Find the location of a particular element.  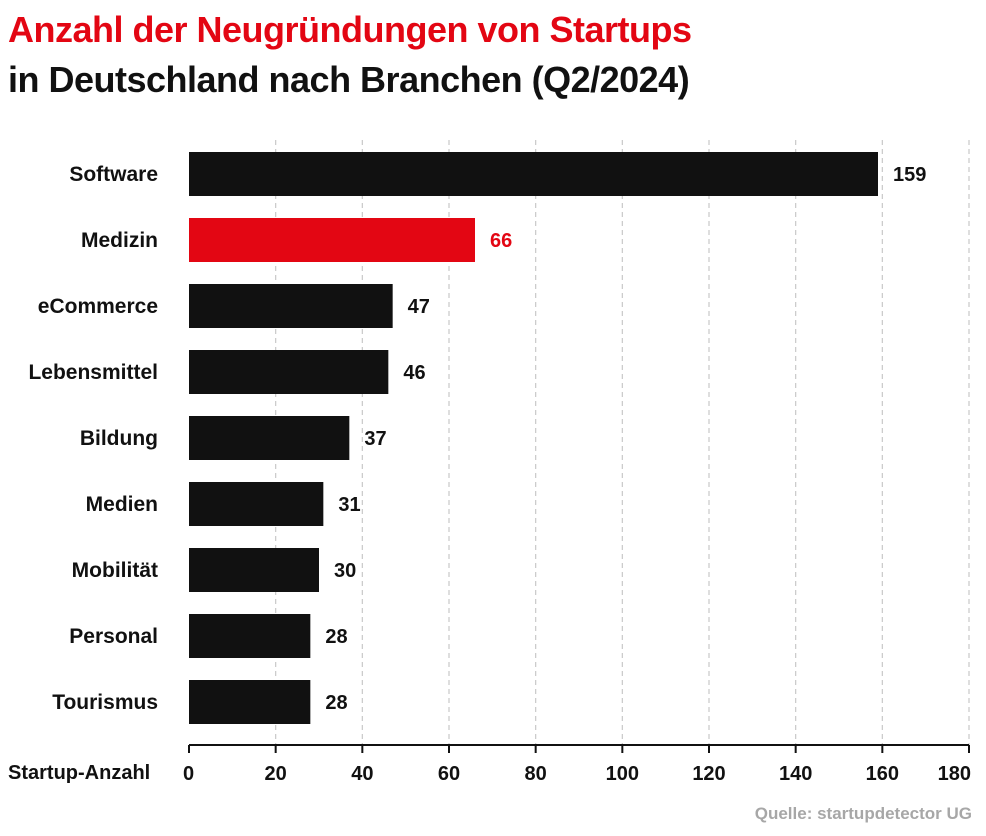

x-tick-label: 40 is located at coordinates (362, 774).